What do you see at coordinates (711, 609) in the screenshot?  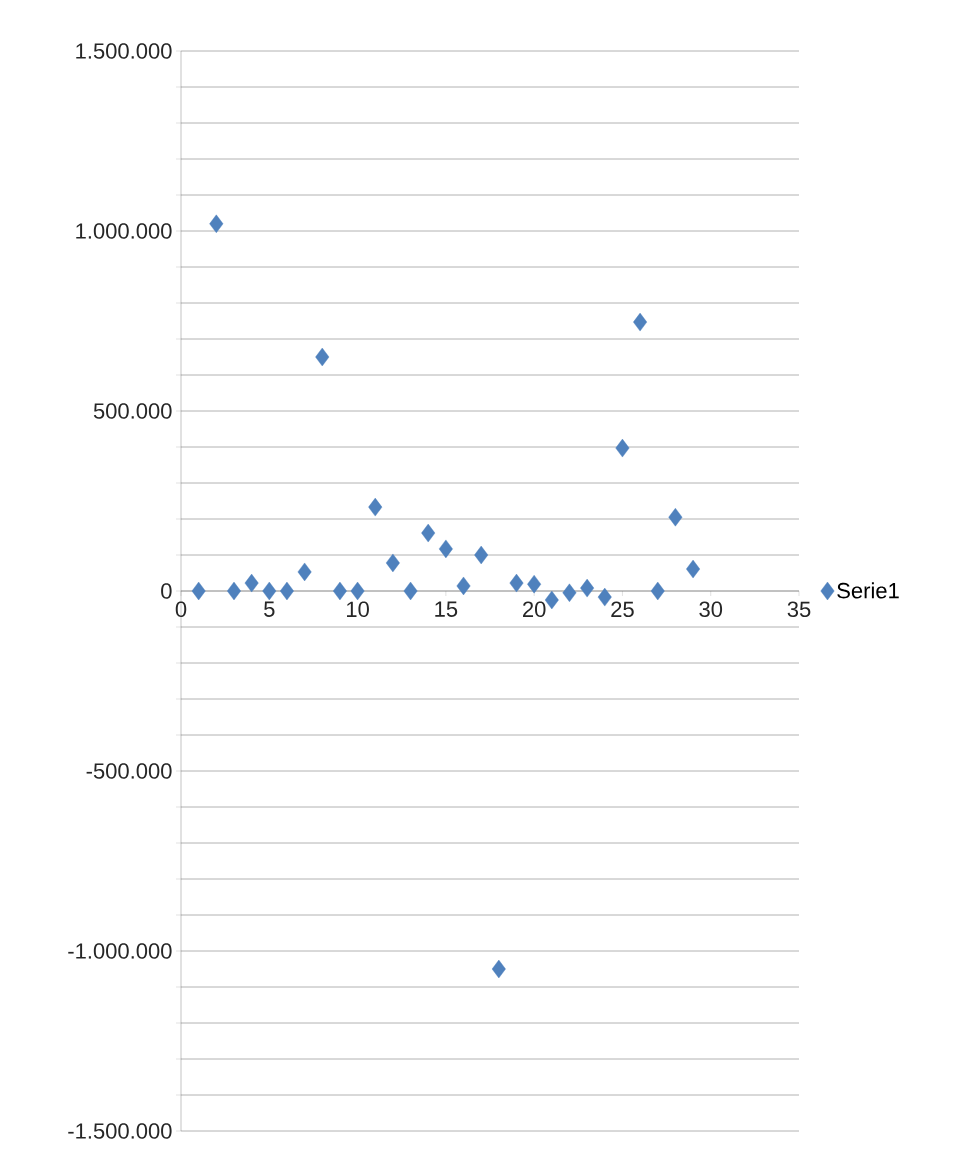 I see `x-tick-label: 30` at bounding box center [711, 609].